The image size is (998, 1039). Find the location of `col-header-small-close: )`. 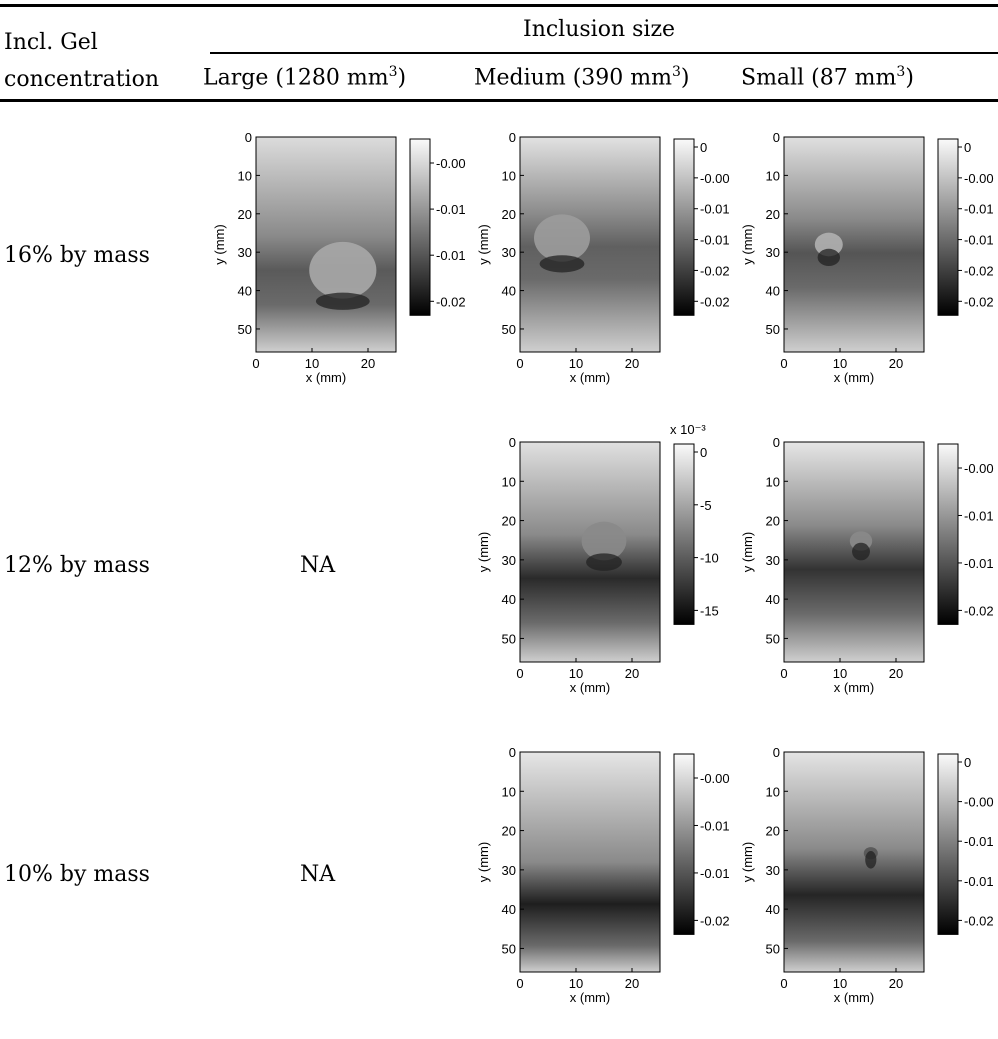

col-header-small-close: ) is located at coordinates (909, 78).